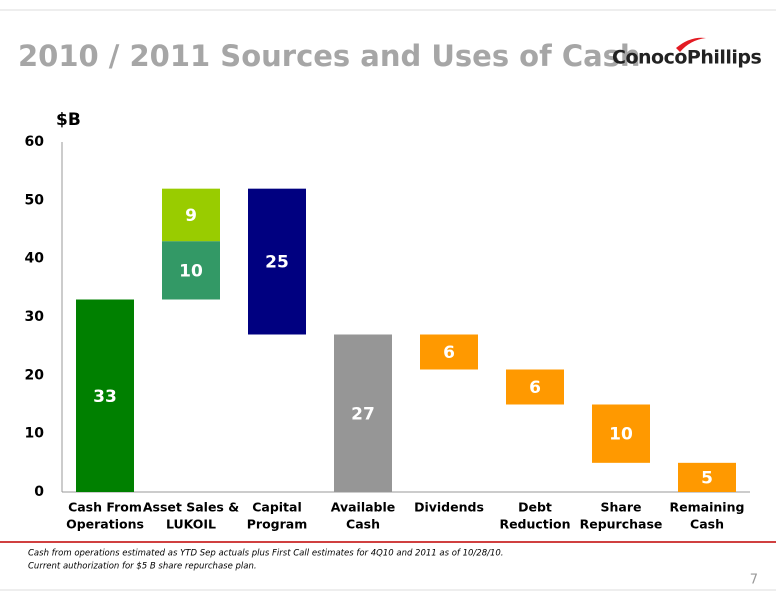 This screenshot has width=776, height=600. Describe the element at coordinates (535, 507) in the screenshot. I see `x-tick-label: Debt` at that location.